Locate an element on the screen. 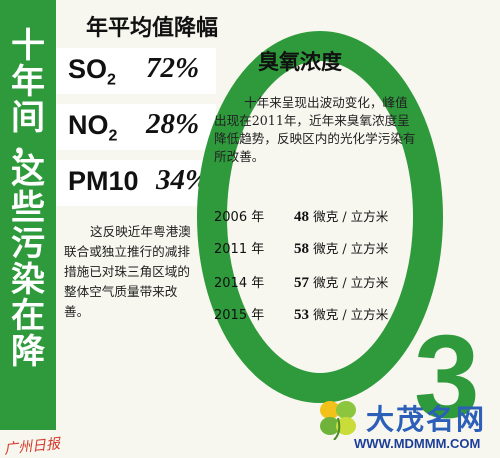 This screenshot has height=458, width=500. pollutant-name: SO2 is located at coordinates (92, 71).